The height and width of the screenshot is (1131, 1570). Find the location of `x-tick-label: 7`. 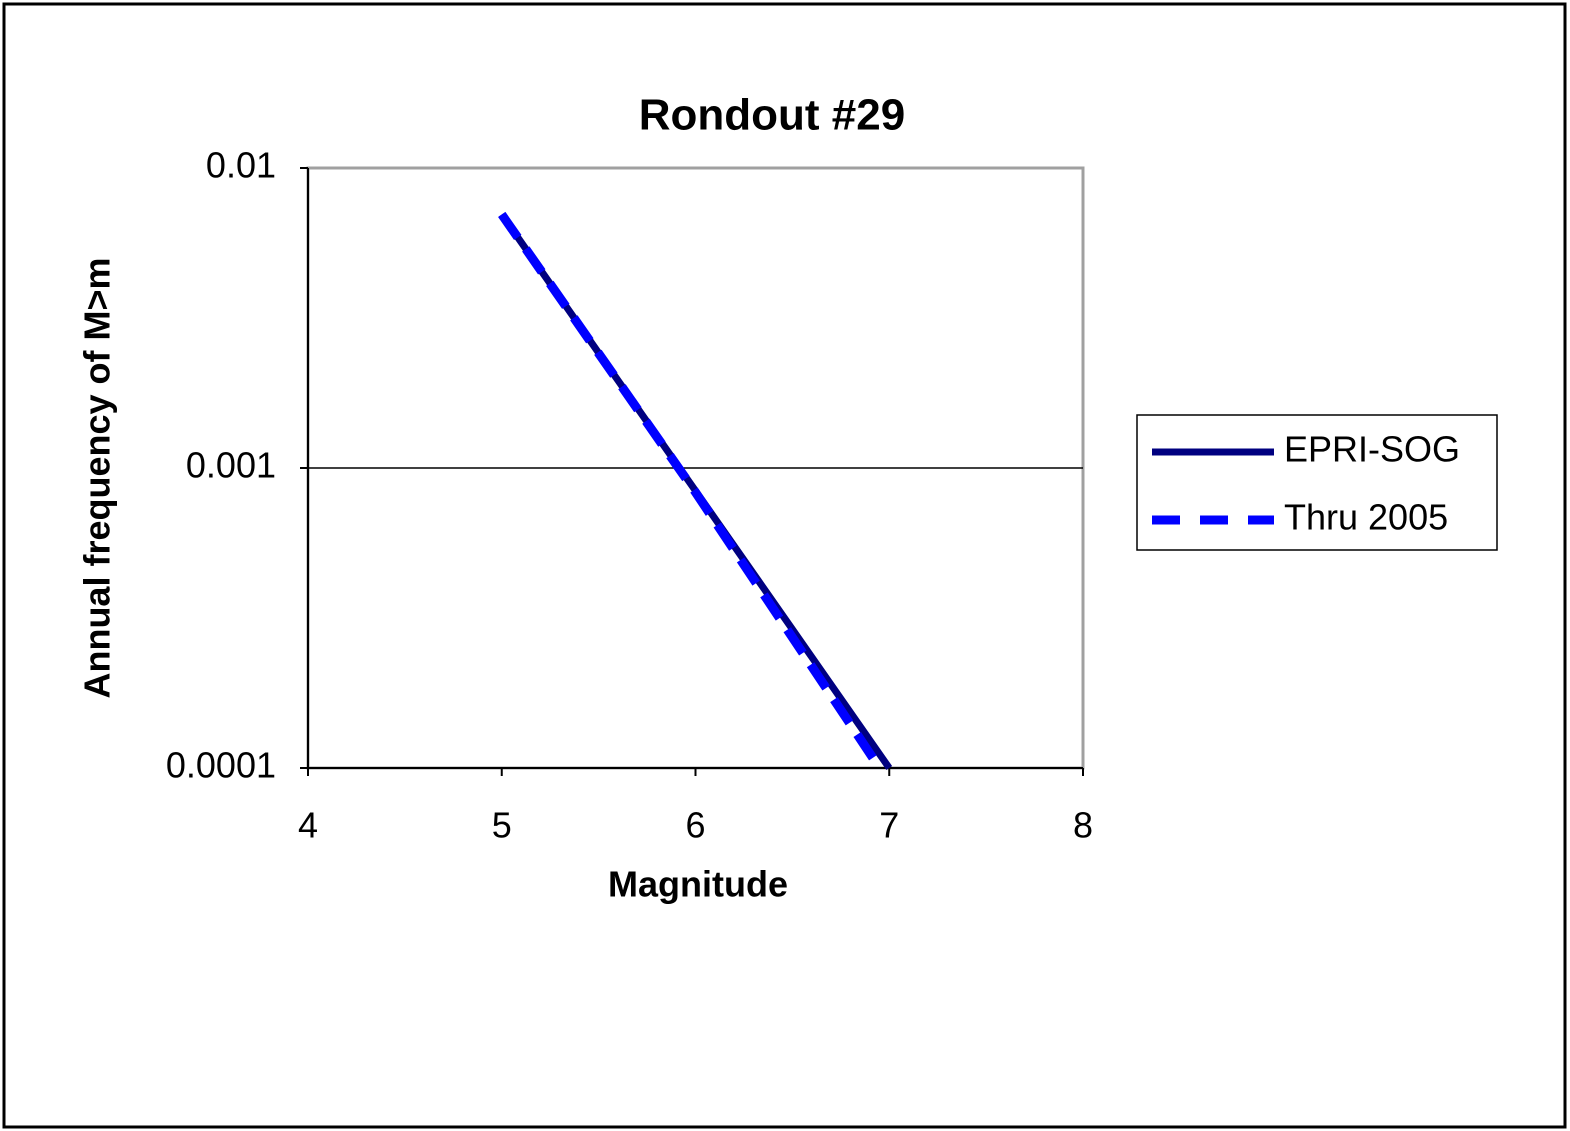

x-tick-label: 7 is located at coordinates (889, 825).